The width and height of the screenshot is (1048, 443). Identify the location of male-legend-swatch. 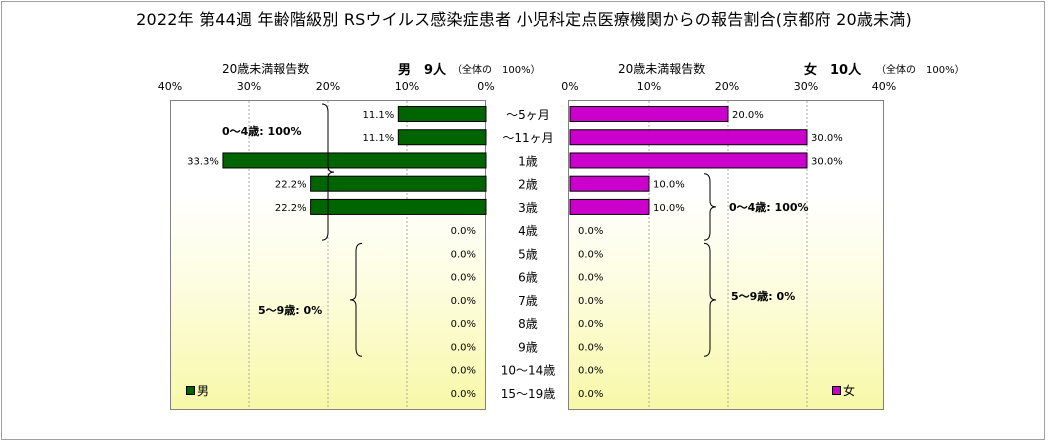
(190, 390).